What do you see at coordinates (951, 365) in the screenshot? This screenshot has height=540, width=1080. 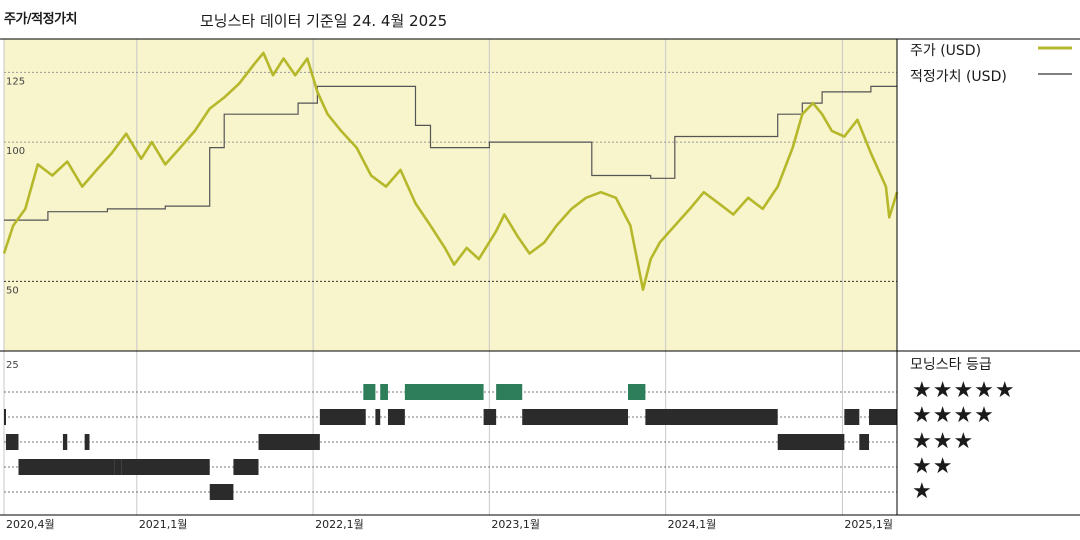 I see `ratings-title: 모닝스타 등급` at bounding box center [951, 365].